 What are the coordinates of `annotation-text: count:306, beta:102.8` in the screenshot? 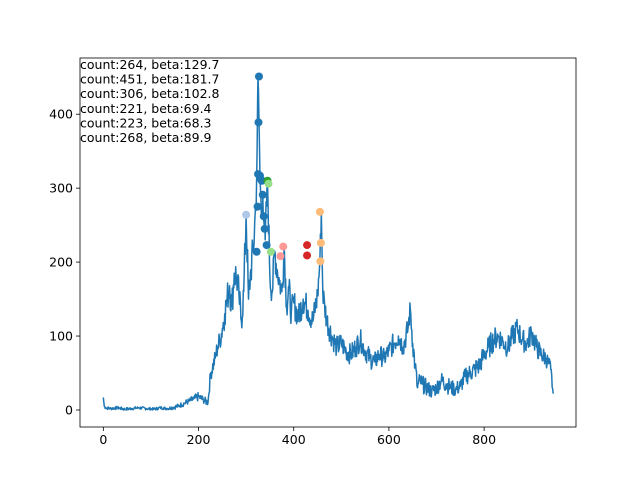 It's located at (150, 93).